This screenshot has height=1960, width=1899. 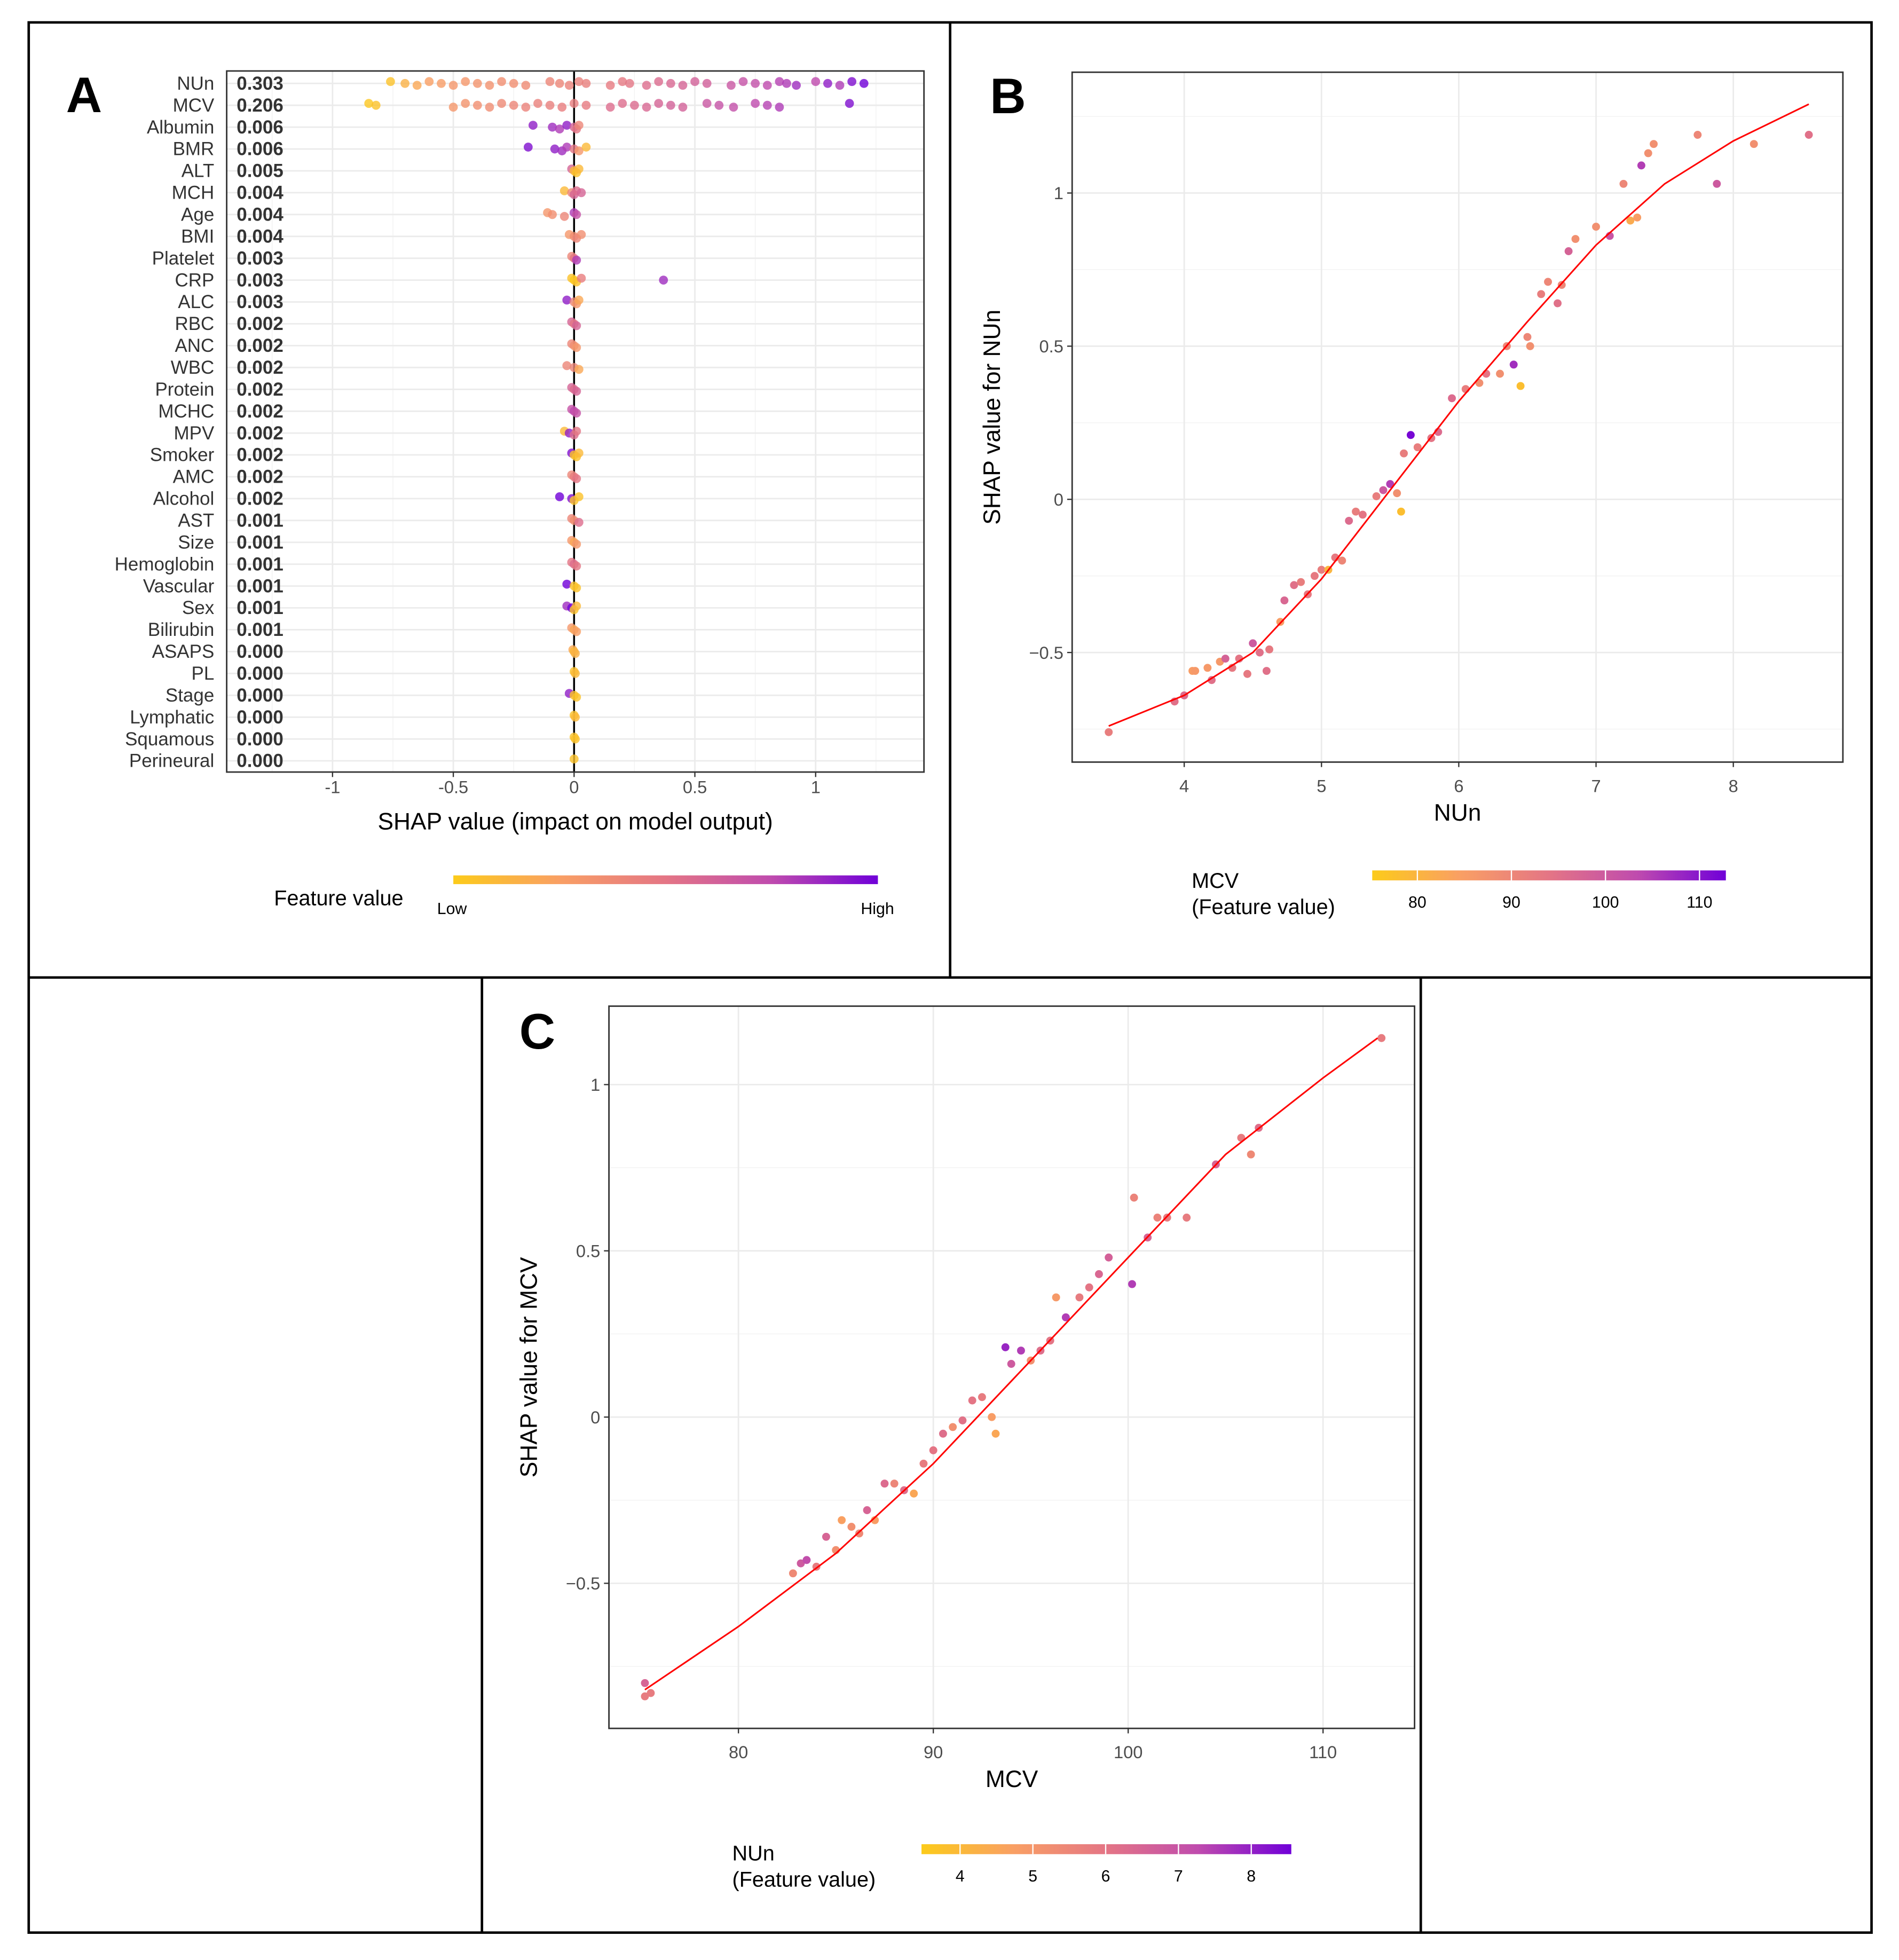 What do you see at coordinates (170, 739) in the screenshot?
I see `feature-label: Squamous` at bounding box center [170, 739].